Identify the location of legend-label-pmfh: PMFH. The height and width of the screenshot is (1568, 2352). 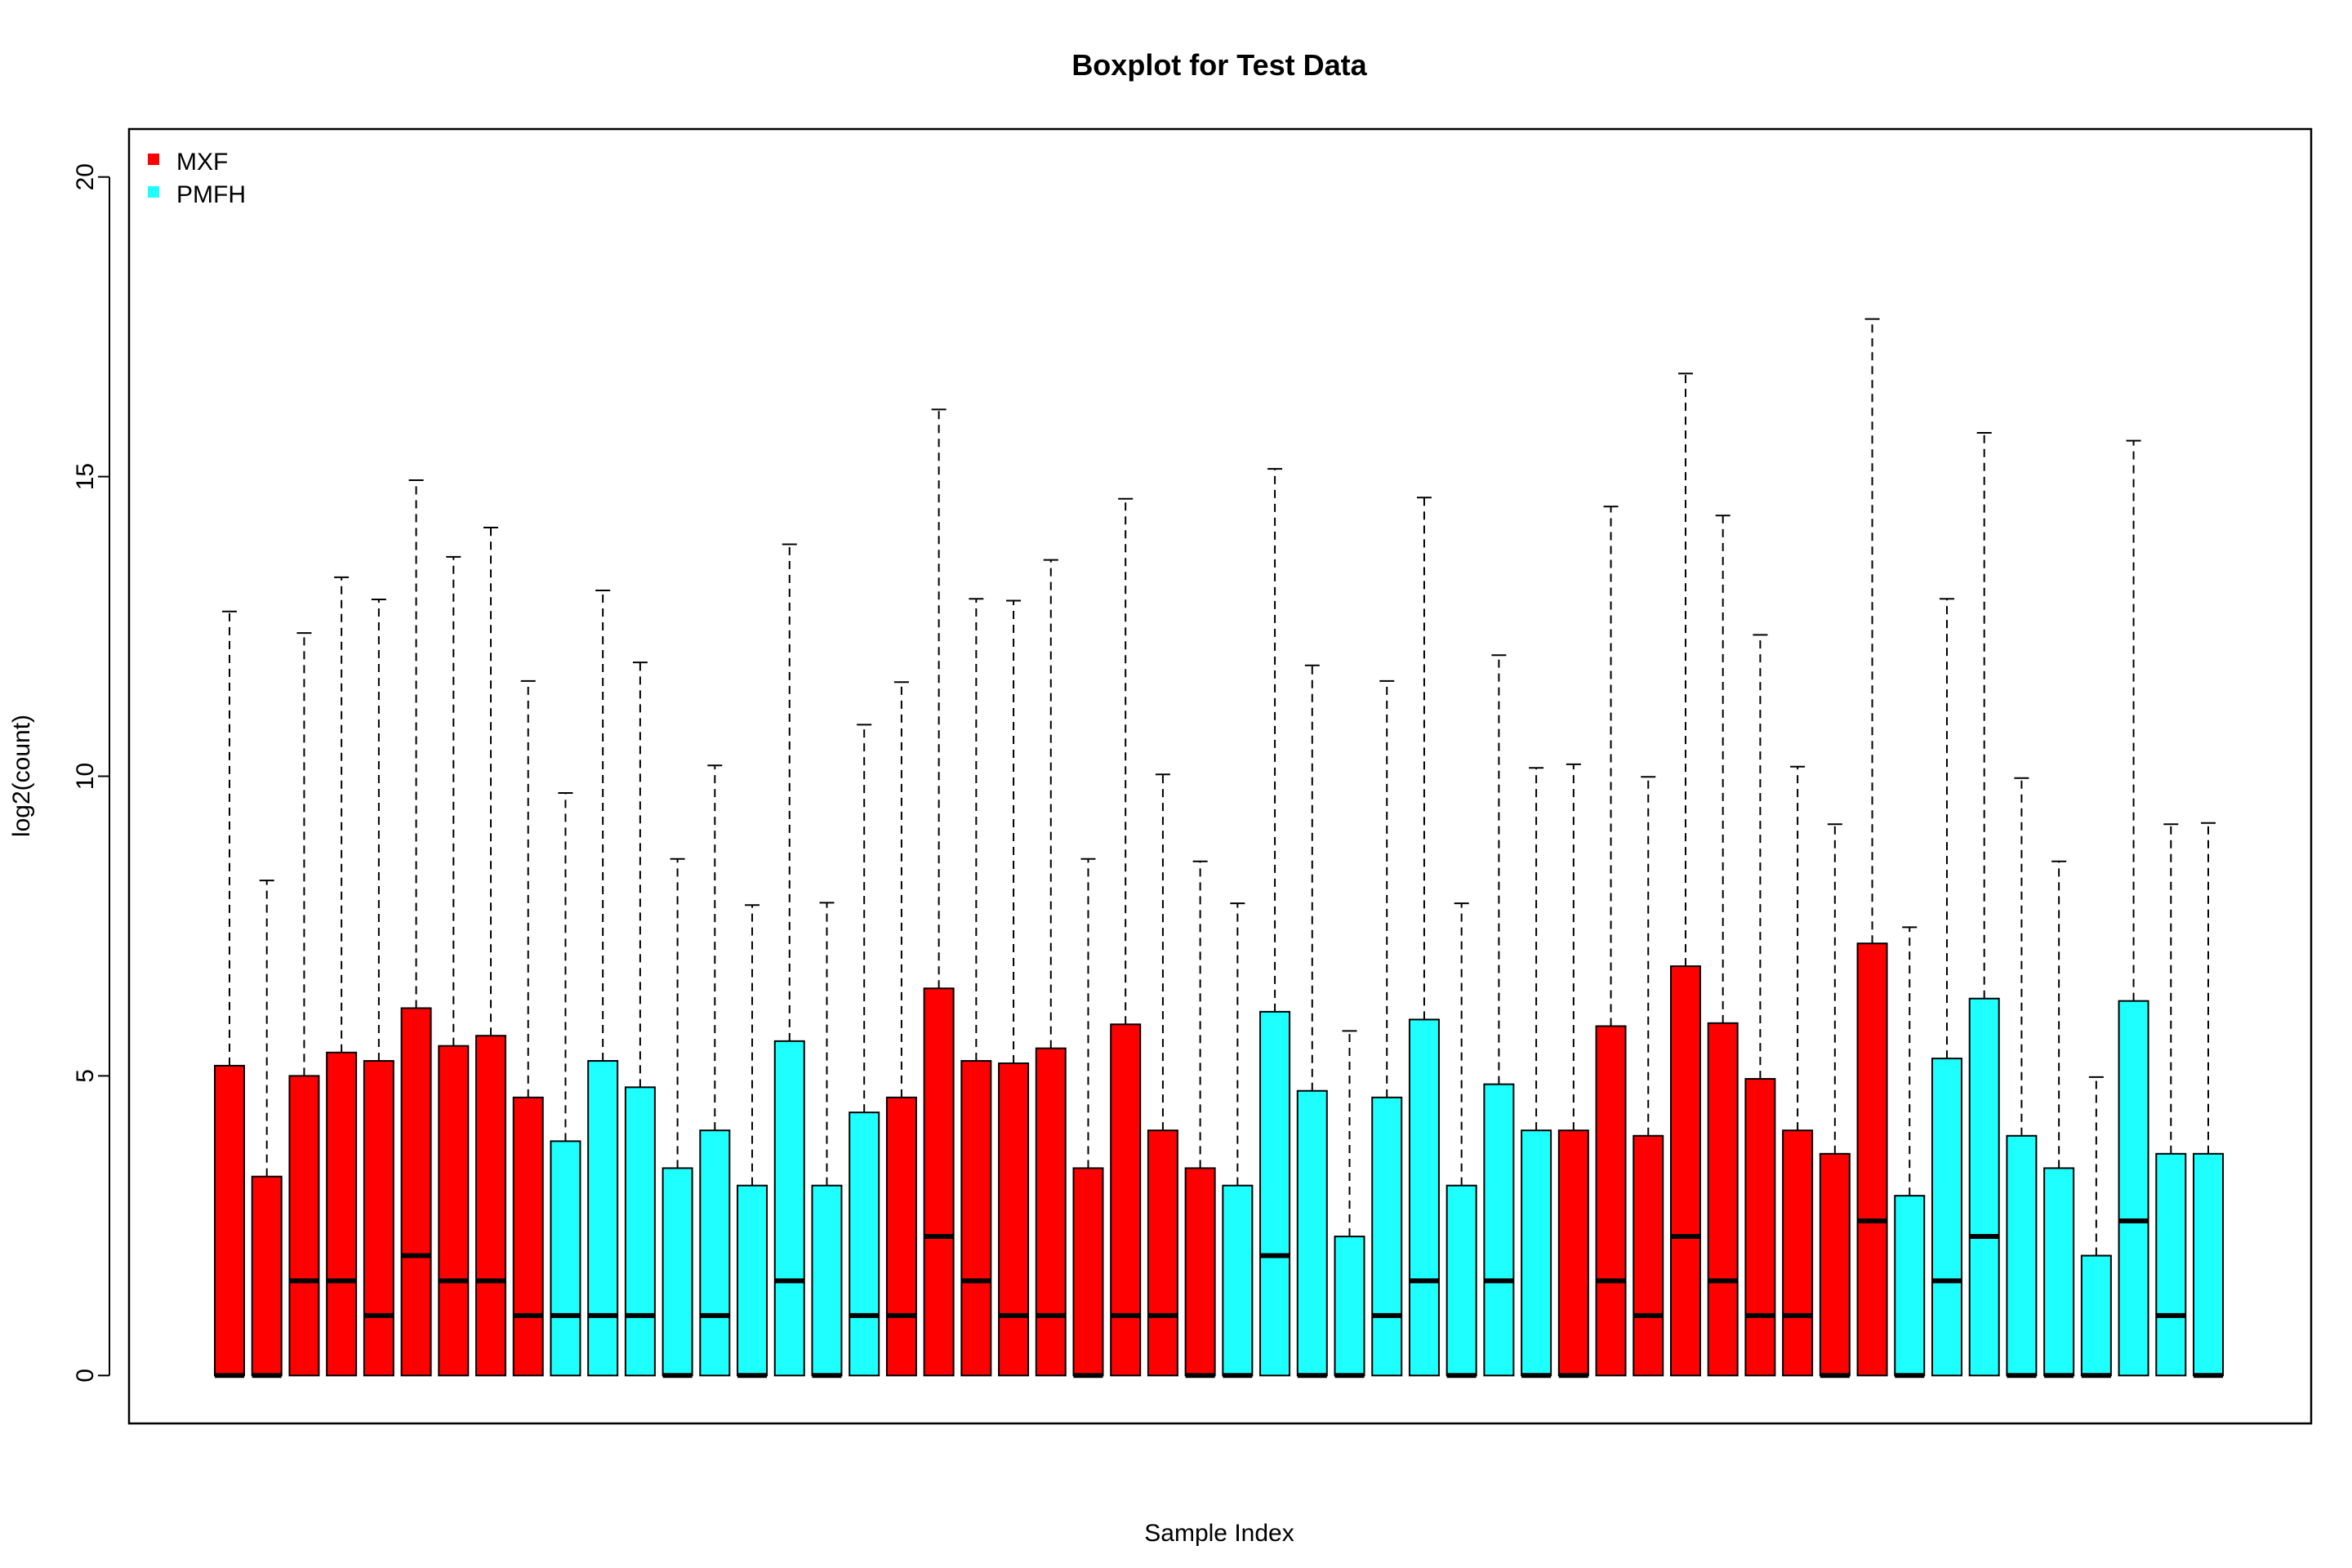
(211, 194).